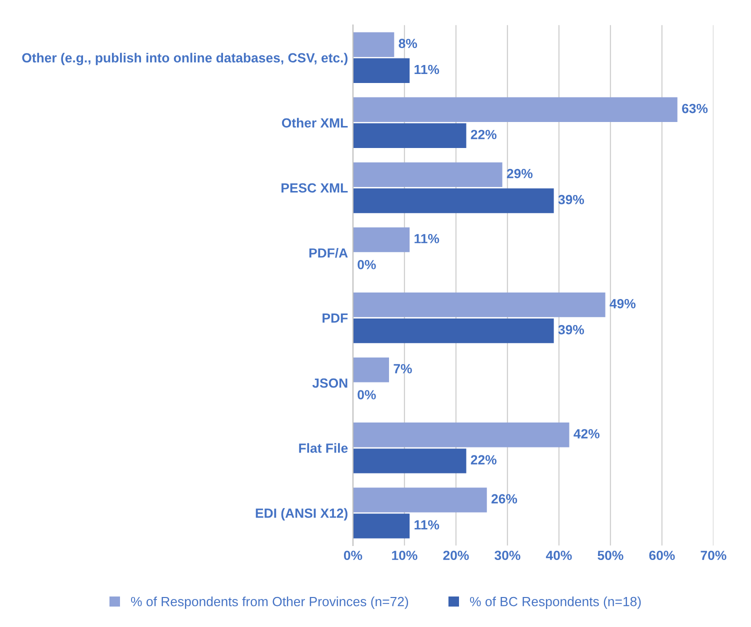 The image size is (751, 627). What do you see at coordinates (456, 555) in the screenshot?
I see `x-tick-label: 20%` at bounding box center [456, 555].